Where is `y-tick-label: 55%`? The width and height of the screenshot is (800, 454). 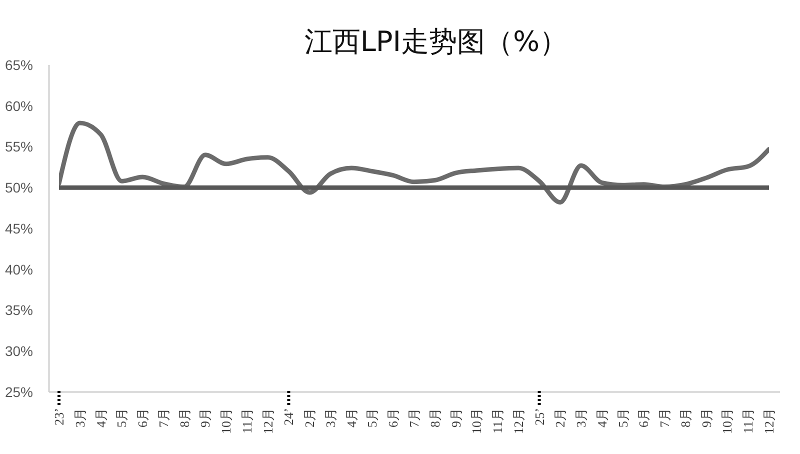 y-tick-label: 55% is located at coordinates (18, 146).